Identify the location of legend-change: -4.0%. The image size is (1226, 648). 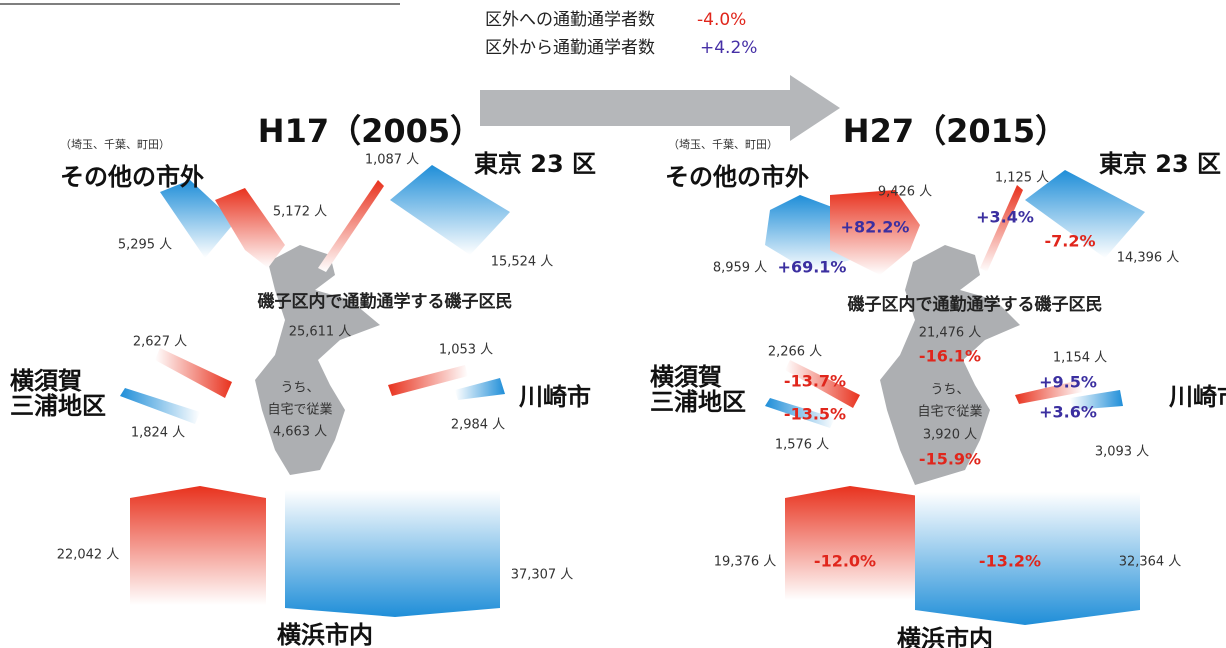
(721, 20).